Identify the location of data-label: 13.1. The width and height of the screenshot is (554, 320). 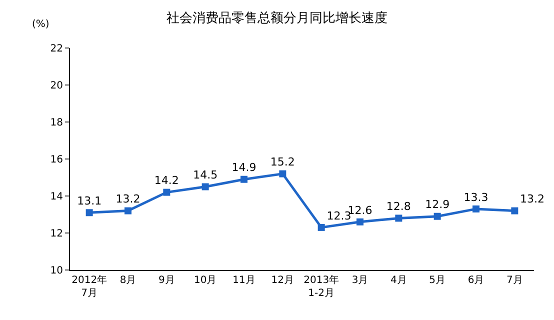
(89, 201).